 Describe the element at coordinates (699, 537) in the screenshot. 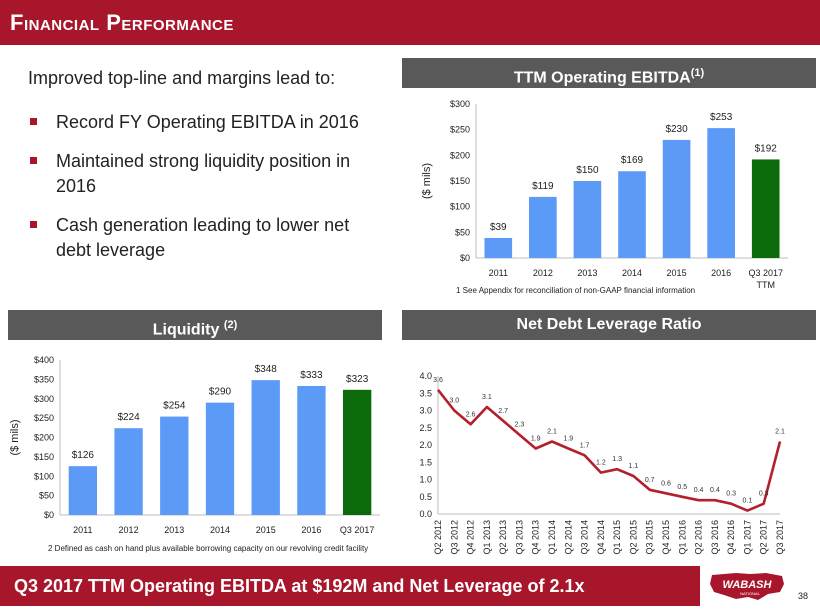

I see `x-tick-label: Q2 2016` at that location.